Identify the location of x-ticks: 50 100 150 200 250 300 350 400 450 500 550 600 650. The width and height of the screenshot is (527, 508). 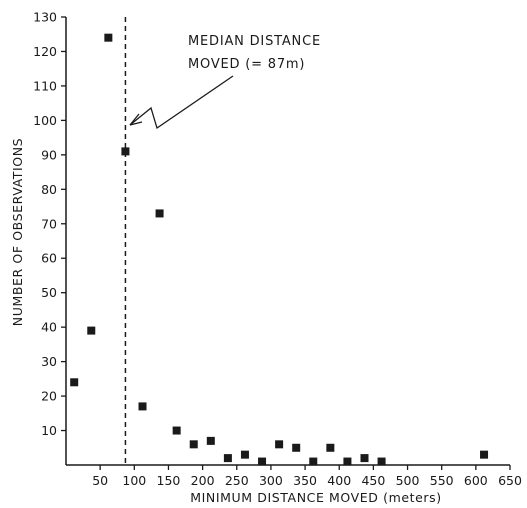
(307, 476).